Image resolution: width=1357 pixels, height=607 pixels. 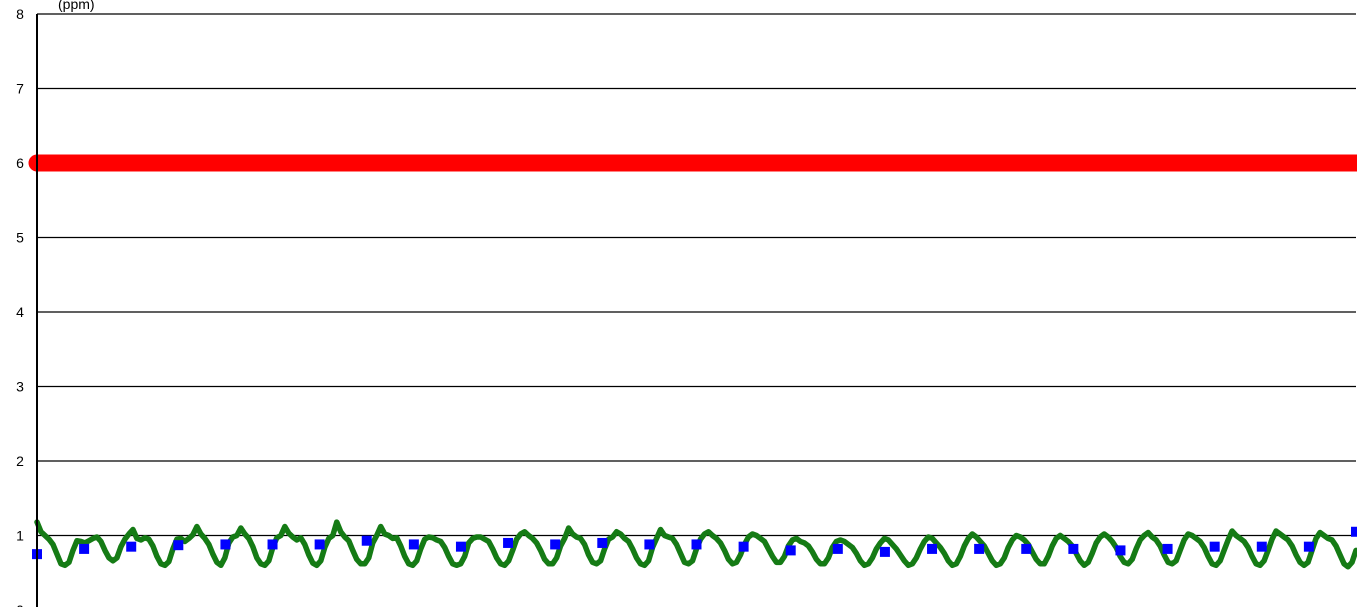 What do you see at coordinates (20, 238) in the screenshot?
I see `y-tick-label-5: 5` at bounding box center [20, 238].